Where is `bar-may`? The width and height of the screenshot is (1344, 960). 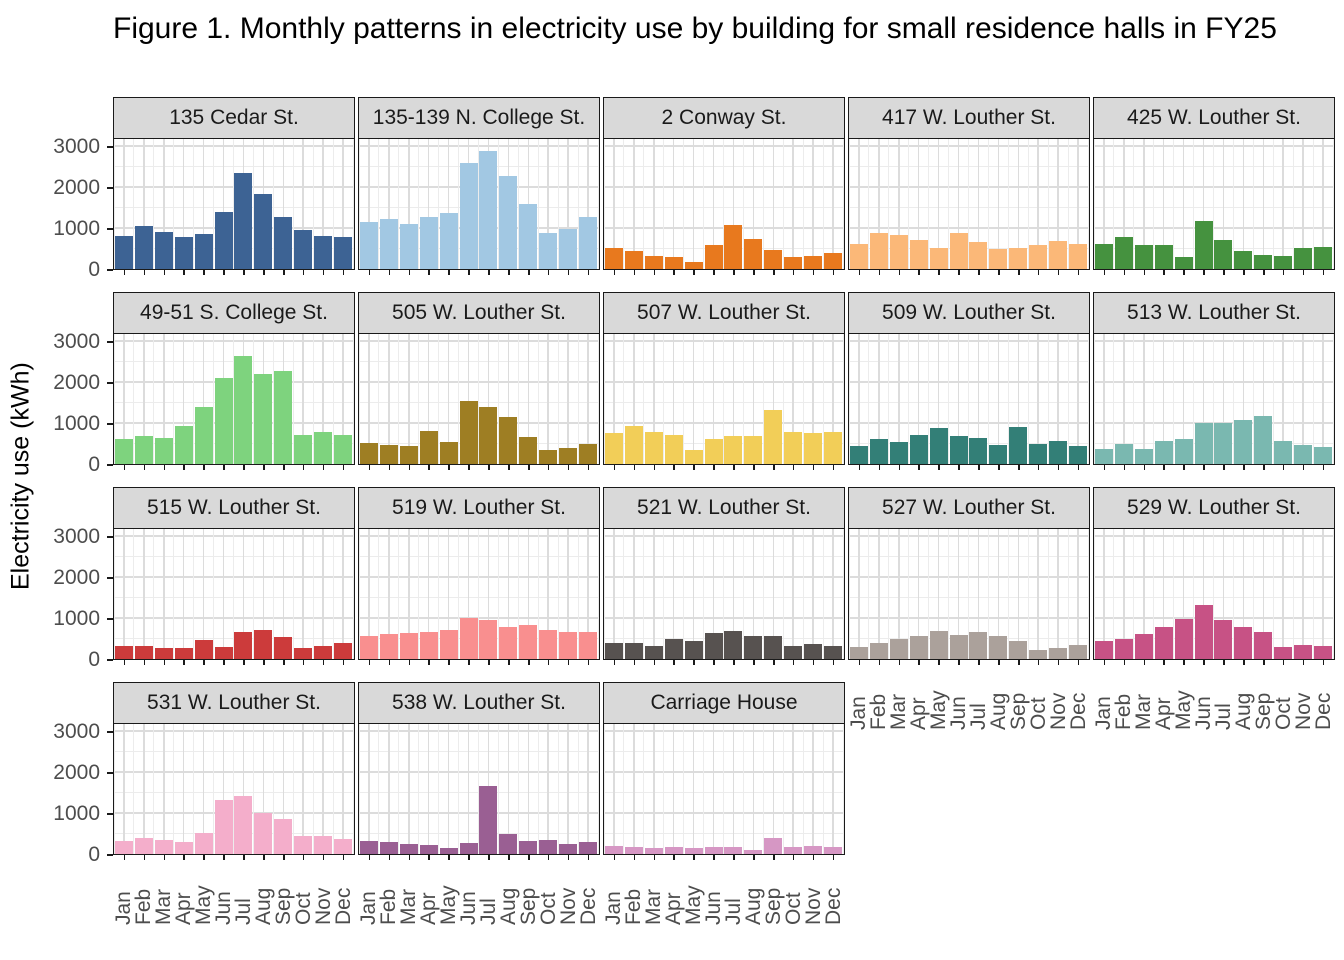 bar-may is located at coordinates (693, 456).